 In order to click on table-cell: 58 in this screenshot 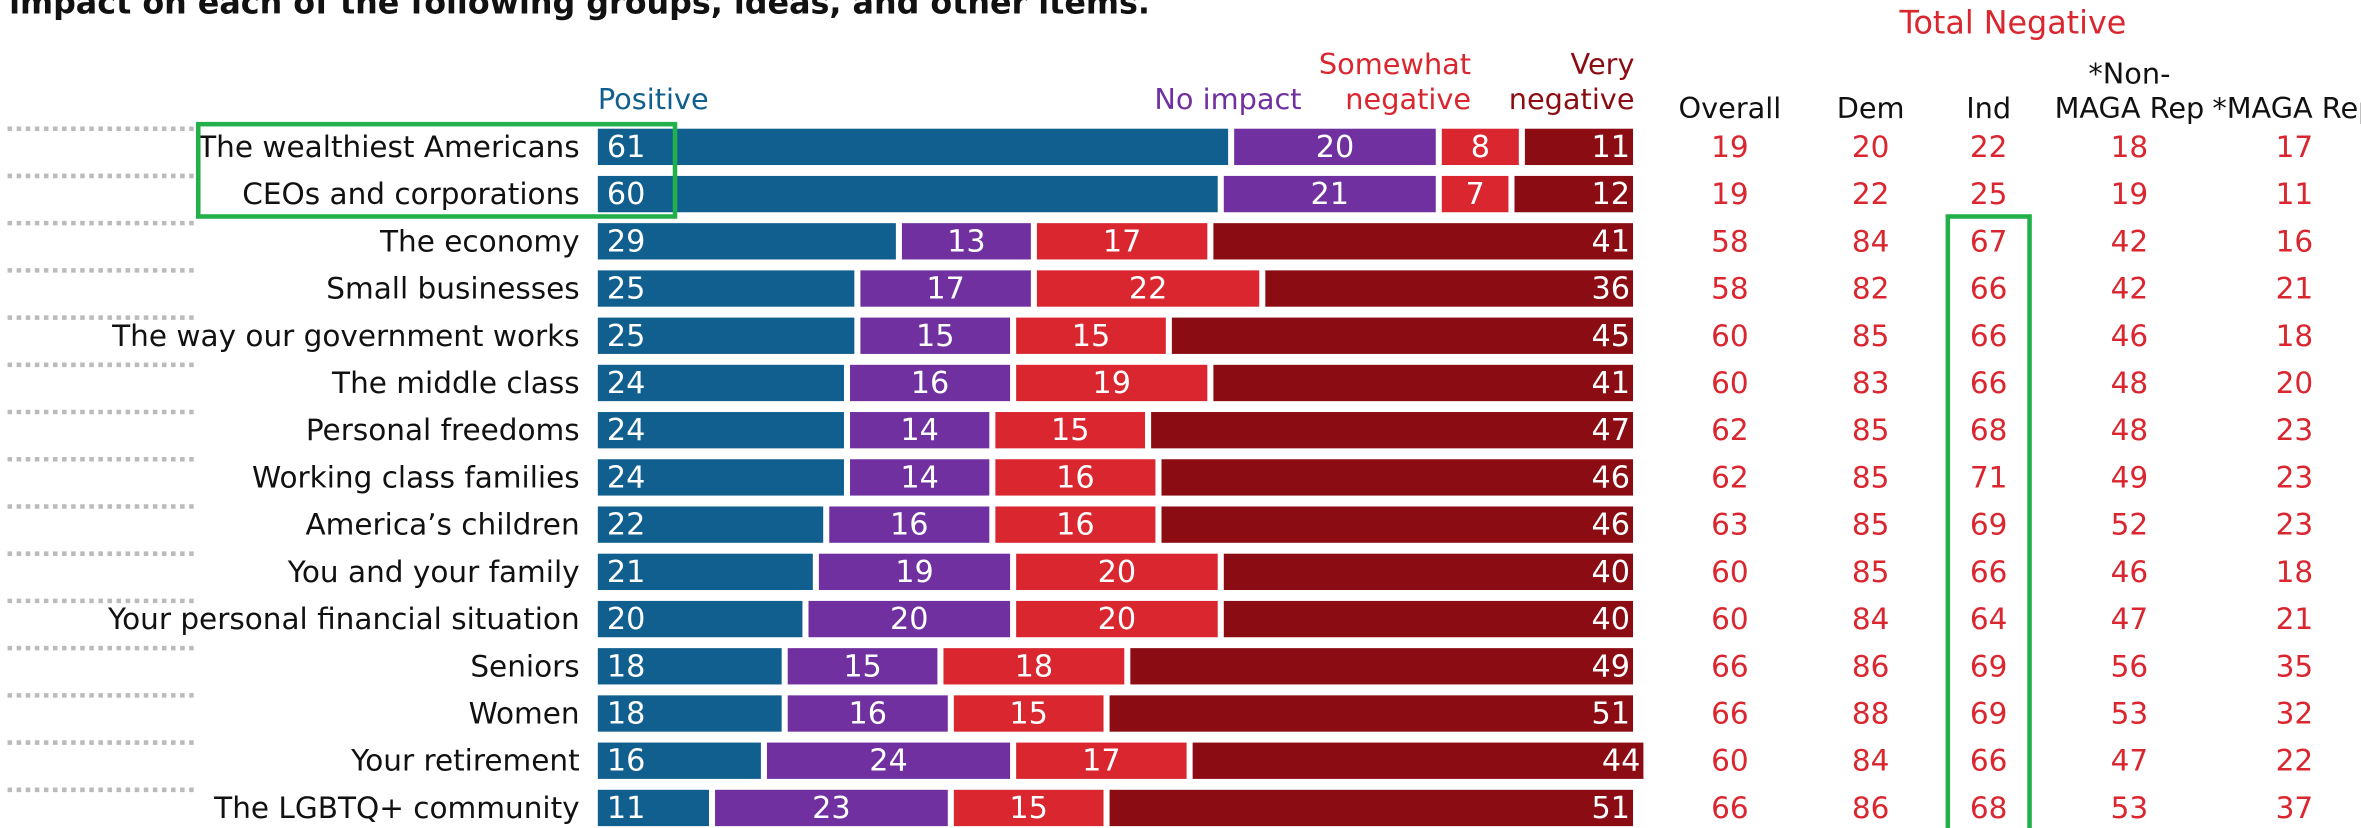, I will do `click(1730, 241)`.